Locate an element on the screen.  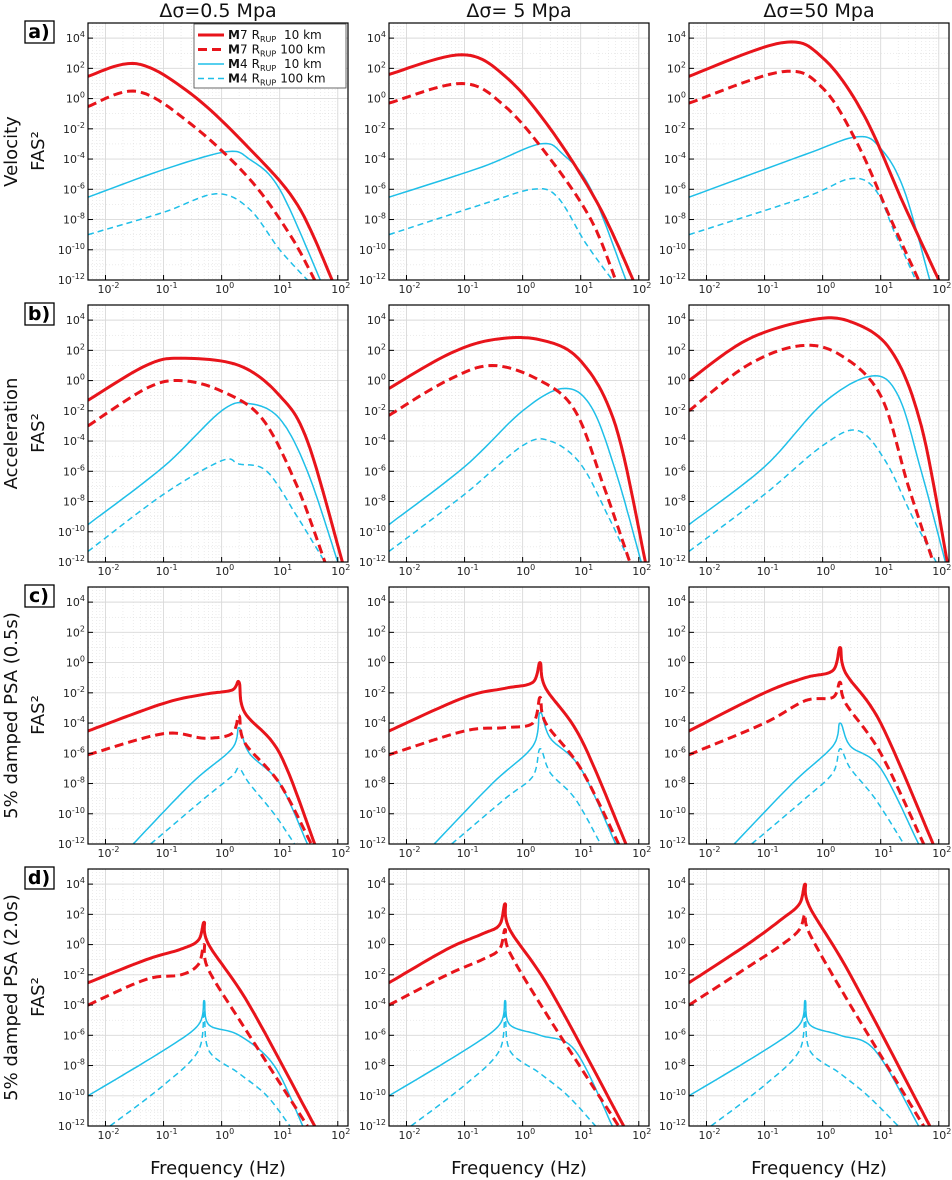
column-titles: Δσ=0.5 Mpa Δσ= 5 Mpa Δσ=50 Mpa is located at coordinates (516, 11).